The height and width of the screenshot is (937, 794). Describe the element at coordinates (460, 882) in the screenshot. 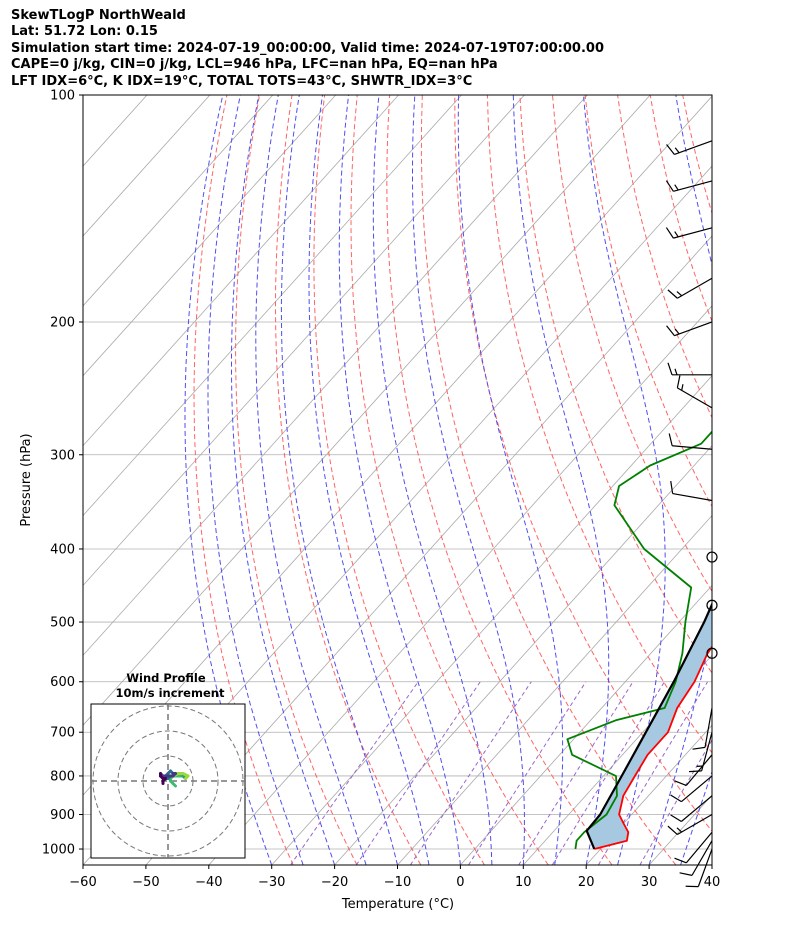

I see `x-tick-label: 0` at that location.